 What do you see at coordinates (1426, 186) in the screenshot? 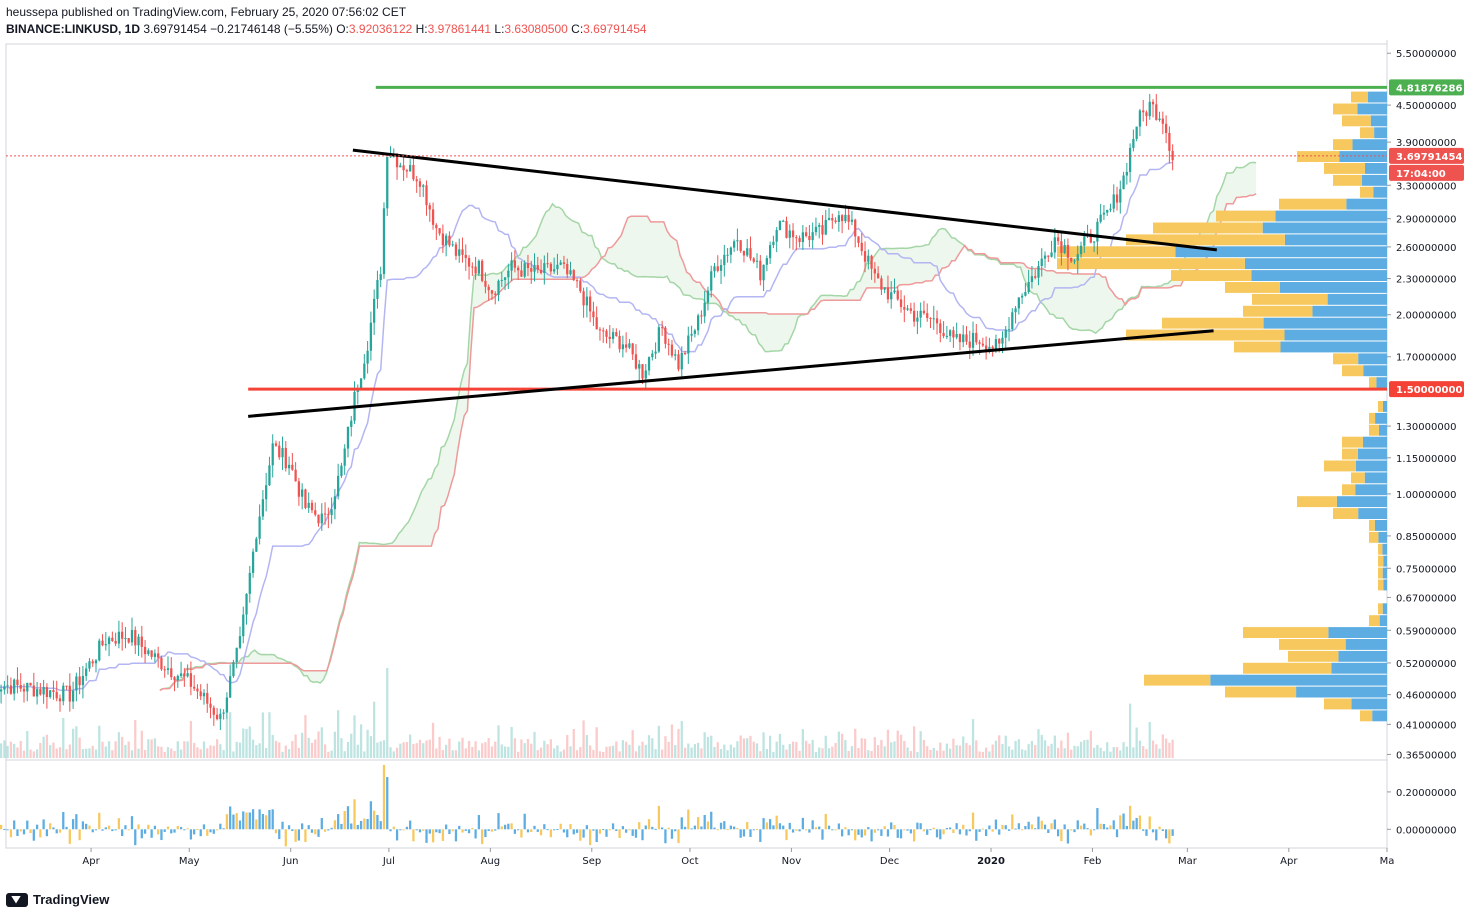
I see `price-tick-label: 3.30000000` at bounding box center [1426, 186].